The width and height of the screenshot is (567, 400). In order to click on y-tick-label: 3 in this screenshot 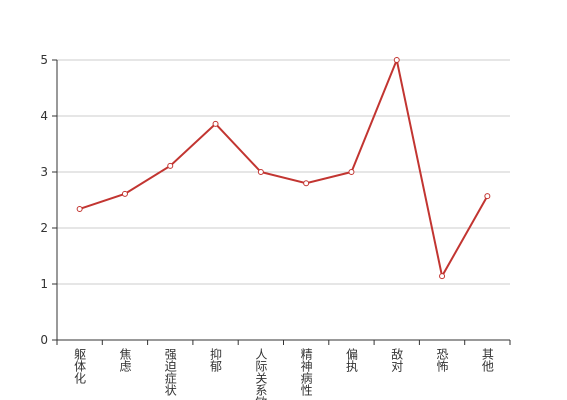, I will do `click(44, 172)`.